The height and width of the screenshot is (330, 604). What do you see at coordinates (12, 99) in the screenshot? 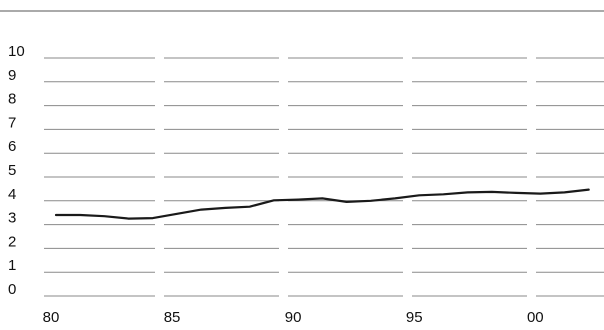
I see `y-tick-label-8: 8` at bounding box center [12, 99].